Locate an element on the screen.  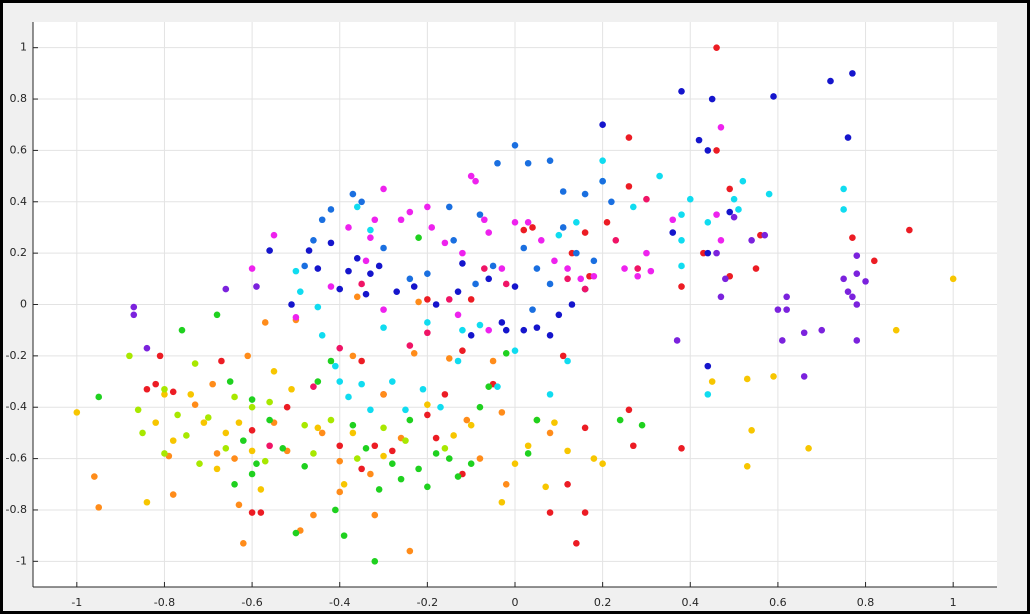
y-tick-label: -0.6 is located at coordinates (16, 458).